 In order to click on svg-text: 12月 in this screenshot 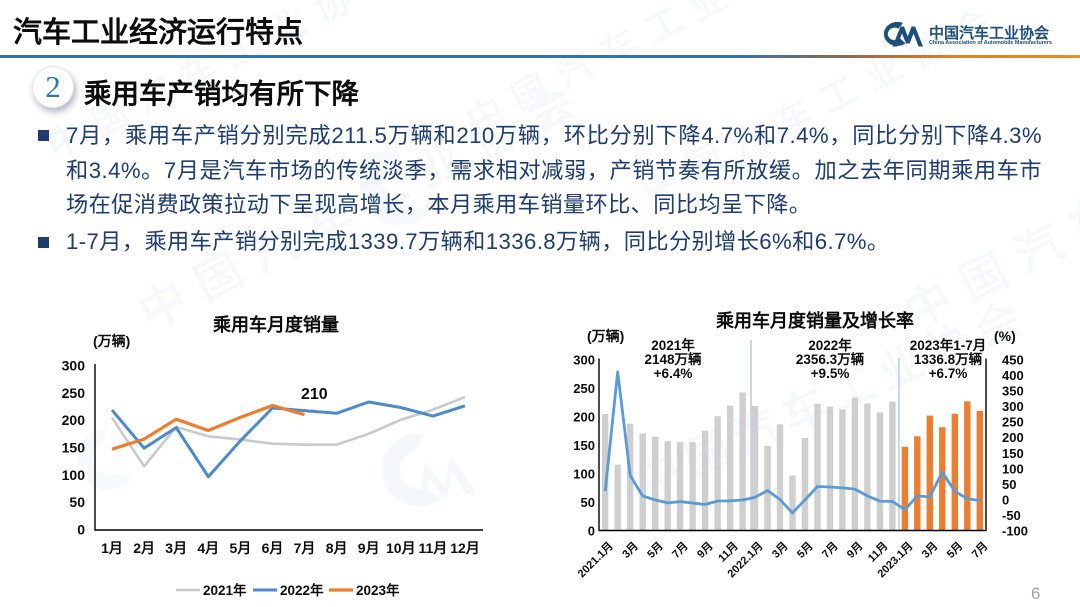, I will do `click(465, 548)`.